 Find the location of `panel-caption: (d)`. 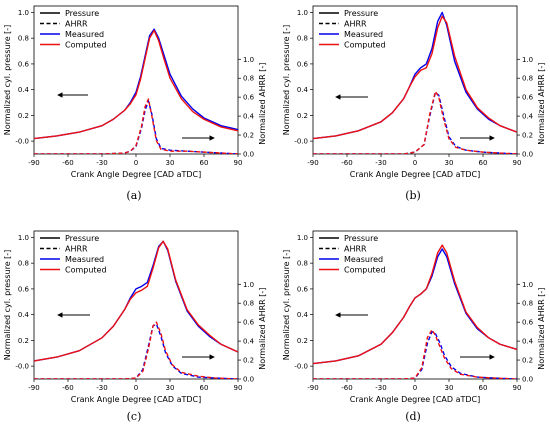

panel-caption: (d) is located at coordinates (413, 416).